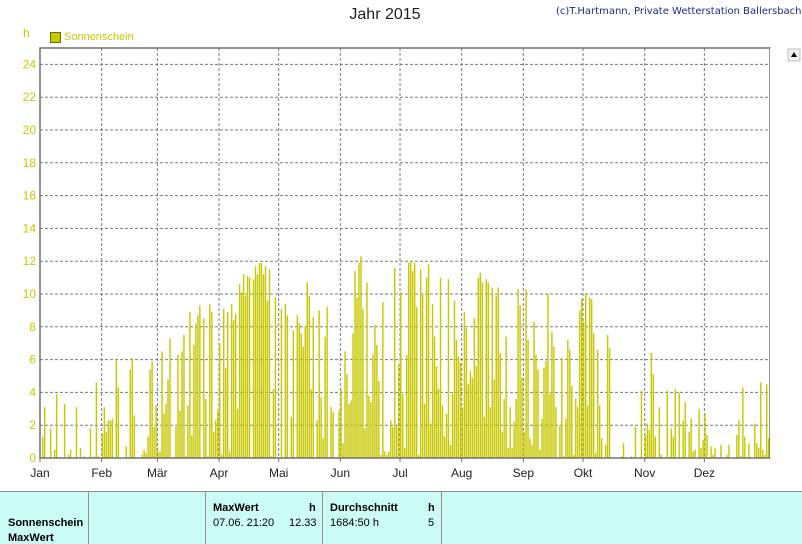 This screenshot has width=802, height=544. Describe the element at coordinates (244, 523) in the screenshot. I see `max-date: 07.06. 21:20` at that location.